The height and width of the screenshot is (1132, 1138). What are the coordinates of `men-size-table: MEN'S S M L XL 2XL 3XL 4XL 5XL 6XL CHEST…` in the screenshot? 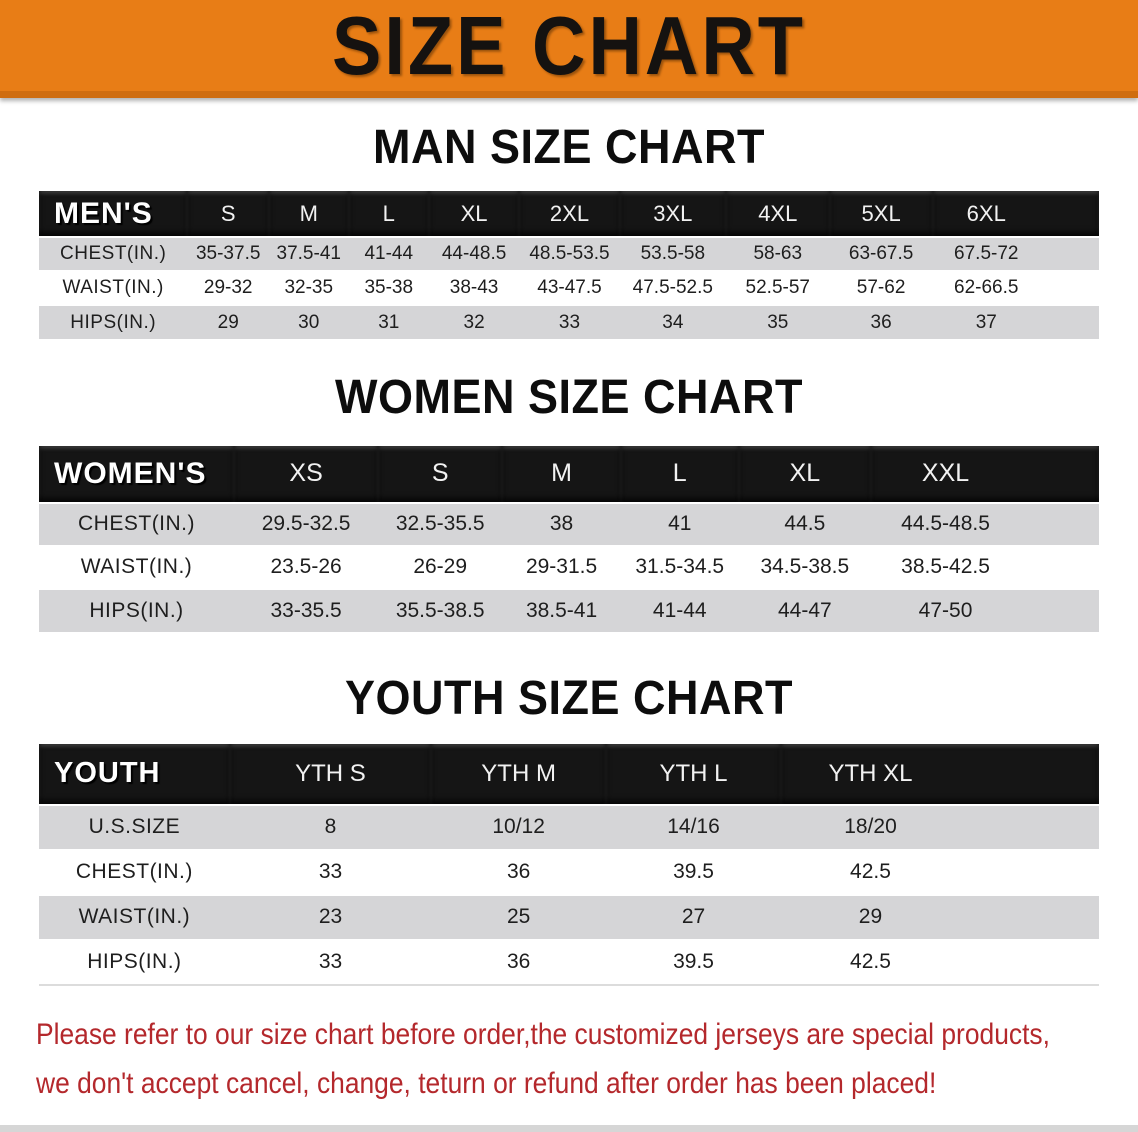 It's located at (569, 265).